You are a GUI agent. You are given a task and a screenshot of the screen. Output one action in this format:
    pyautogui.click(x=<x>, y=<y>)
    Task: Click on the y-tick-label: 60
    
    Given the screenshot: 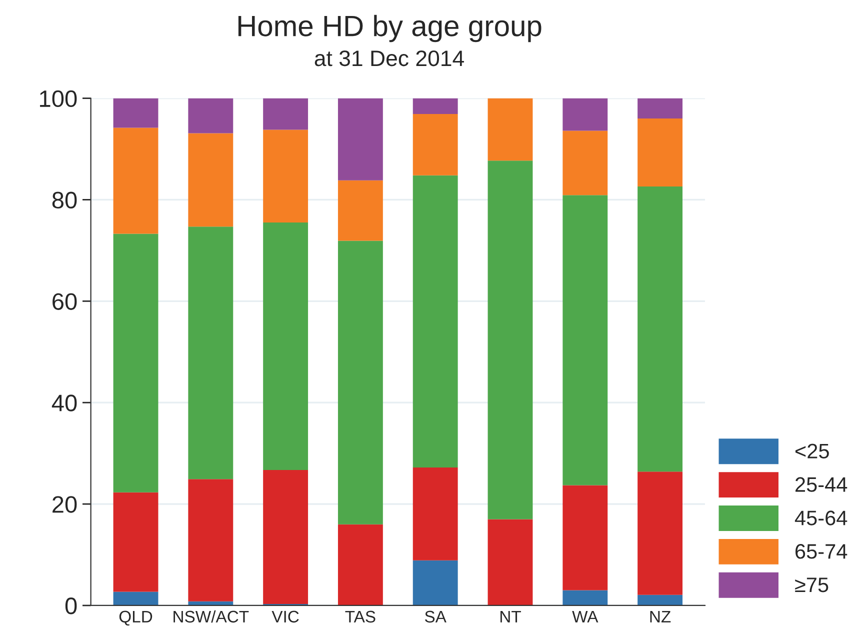 What is the action you would take?
    pyautogui.click(x=64, y=301)
    